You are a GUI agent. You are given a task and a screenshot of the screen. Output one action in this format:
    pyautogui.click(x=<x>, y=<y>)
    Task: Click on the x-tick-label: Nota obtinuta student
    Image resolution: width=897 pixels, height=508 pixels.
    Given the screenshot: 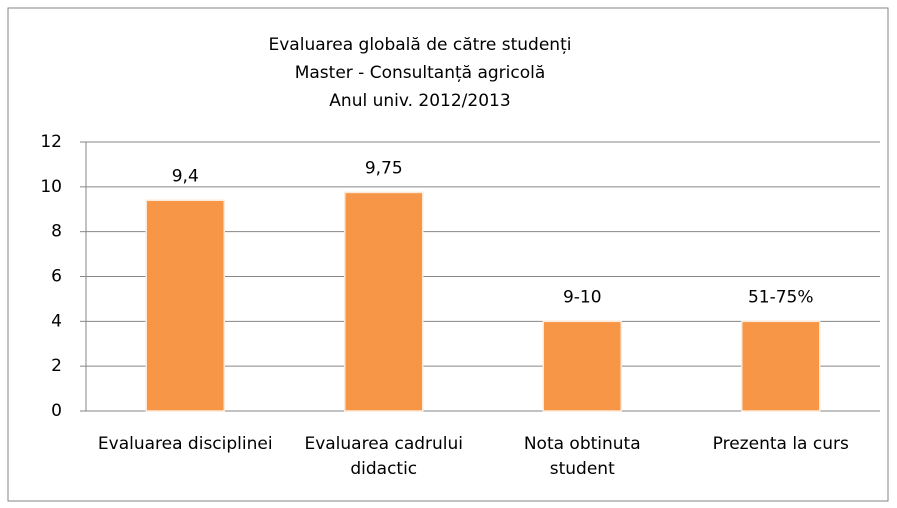 What is the action you would take?
    pyautogui.click(x=582, y=456)
    